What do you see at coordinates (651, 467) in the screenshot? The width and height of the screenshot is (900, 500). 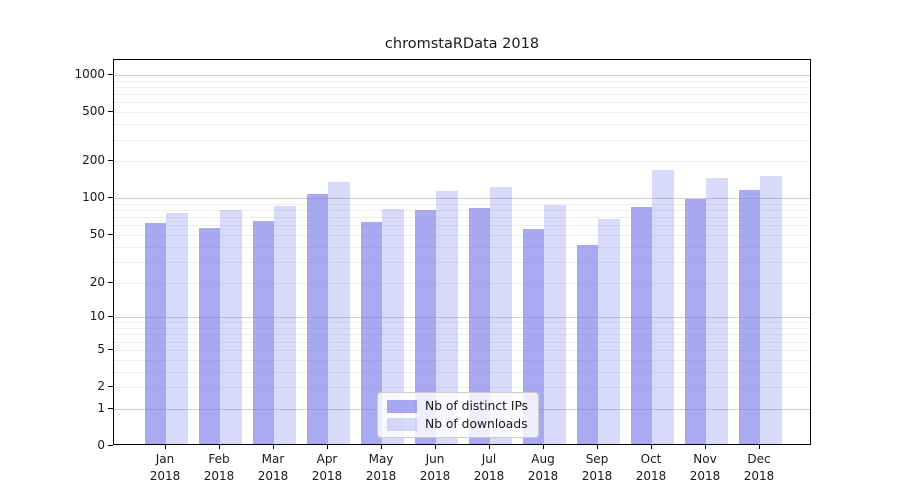 I see `x-tick-label-oct: Oct 2018` at bounding box center [651, 467].